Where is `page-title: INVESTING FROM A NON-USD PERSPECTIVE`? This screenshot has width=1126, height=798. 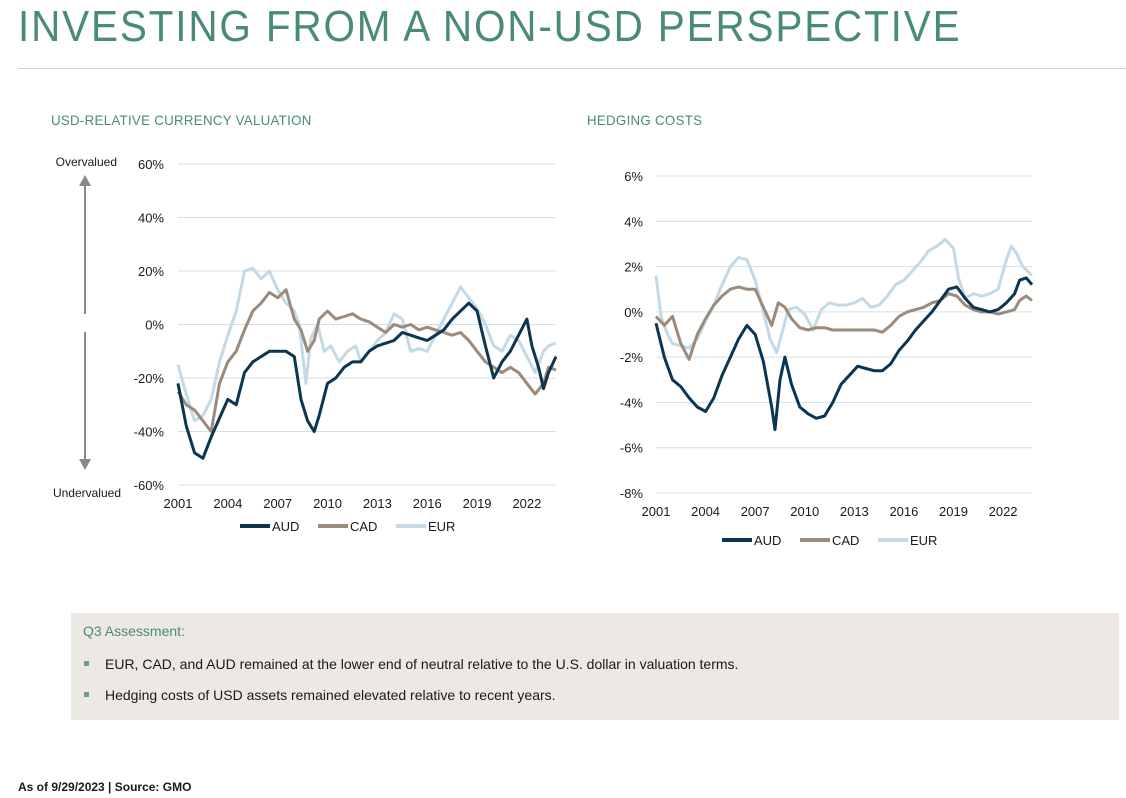 page-title: INVESTING FROM A NON-USD PERSPECTIVE is located at coordinates (490, 26).